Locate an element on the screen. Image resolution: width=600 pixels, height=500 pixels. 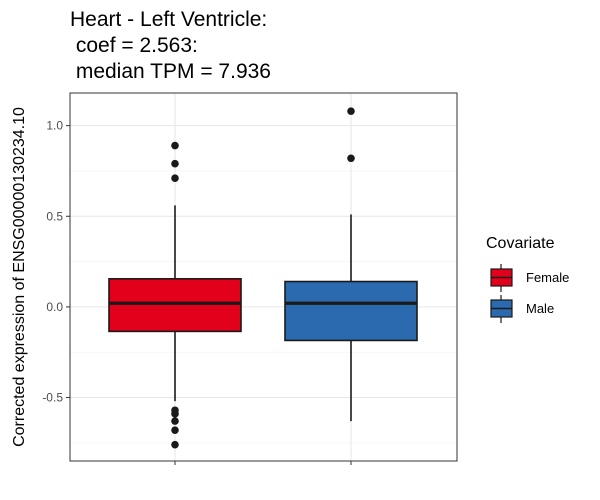
y-tick-label: 0.5 is located at coordinates (54, 216).